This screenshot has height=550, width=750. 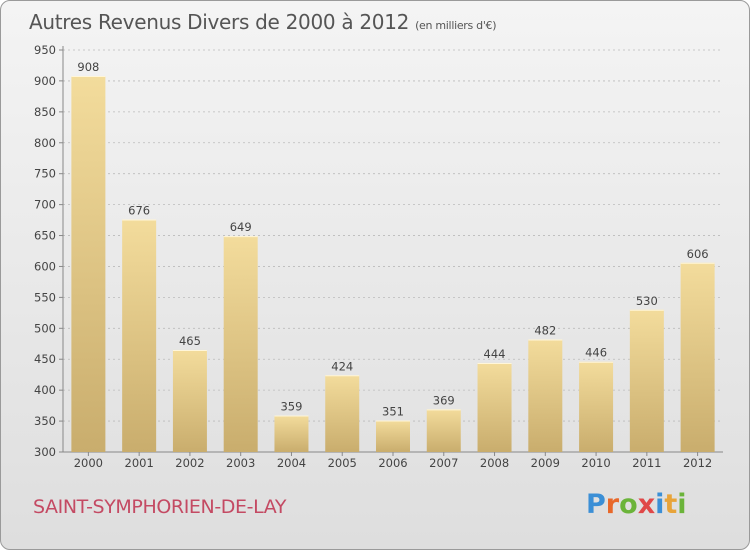 What do you see at coordinates (443, 463) in the screenshot?
I see `x-tick-label: 2007` at bounding box center [443, 463].